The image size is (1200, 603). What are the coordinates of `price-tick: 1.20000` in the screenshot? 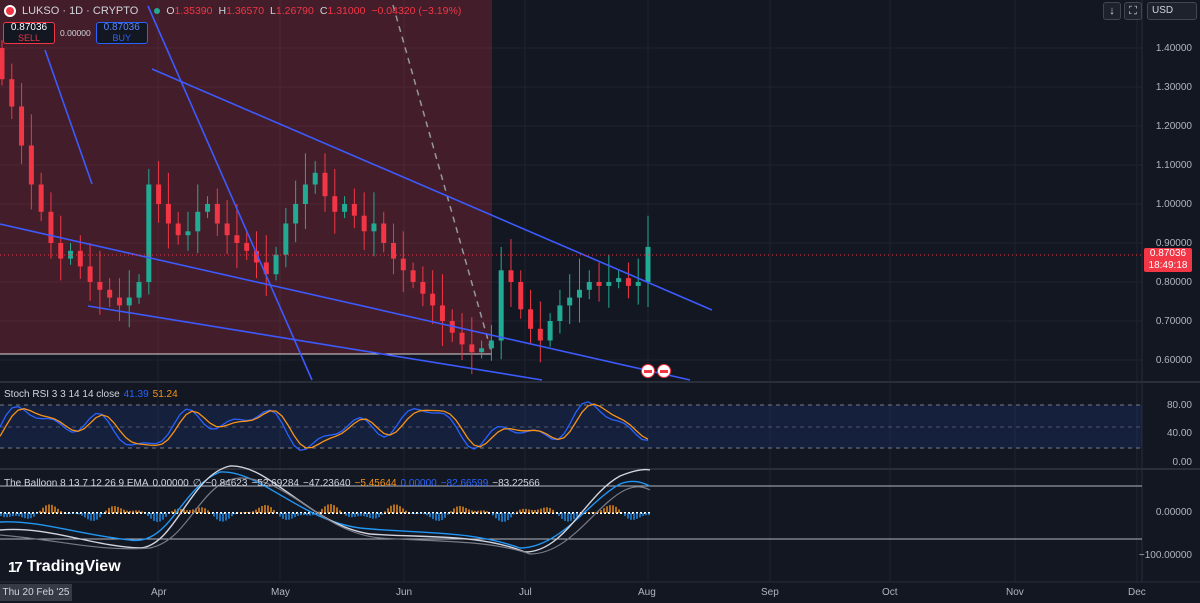 It's located at (1173, 126).